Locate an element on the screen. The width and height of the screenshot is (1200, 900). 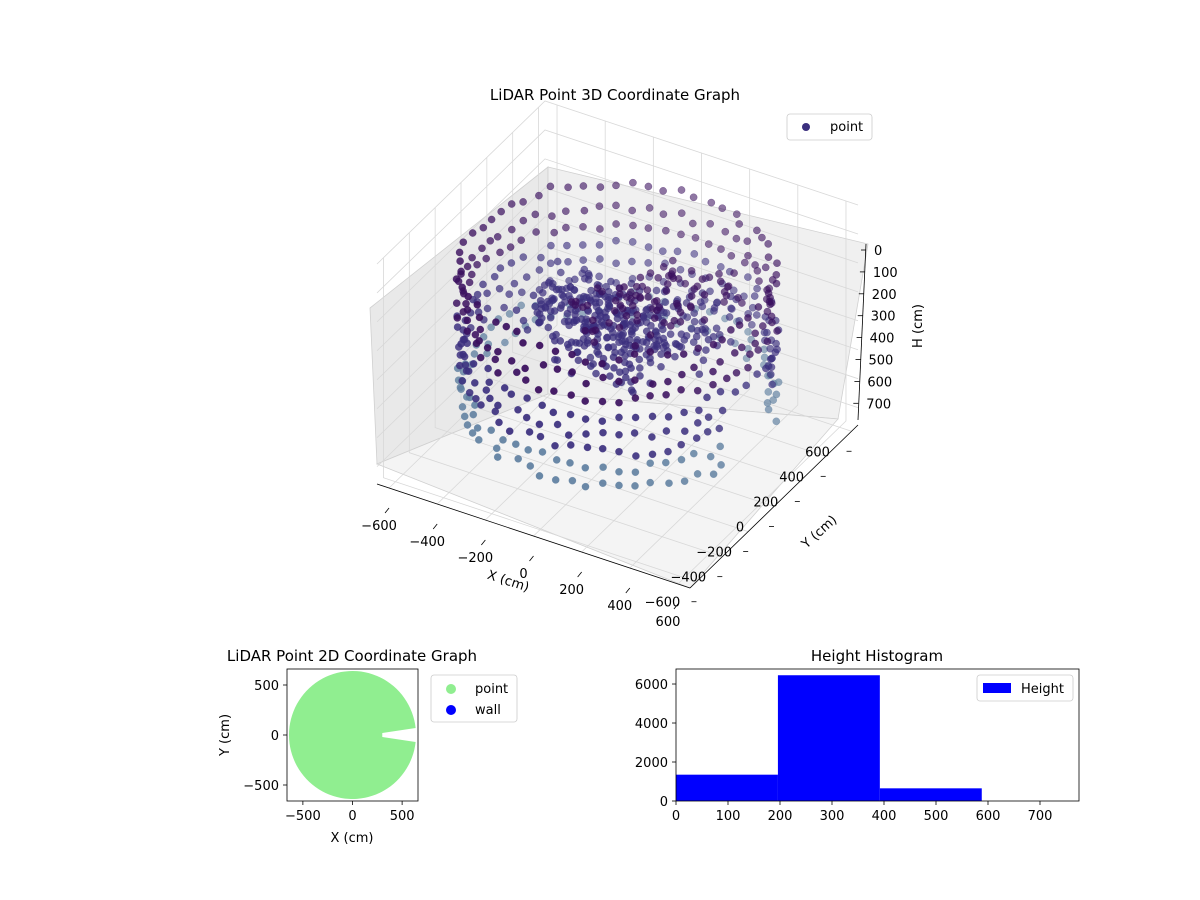
x-tick-label-3d: −600 is located at coordinates (379, 526).